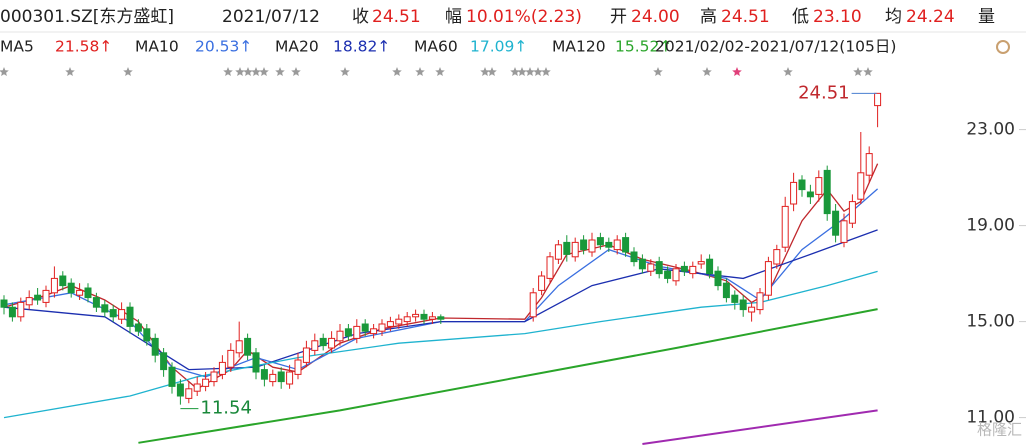  What do you see at coordinates (436, 47) in the screenshot?
I see `ma-name: MA60` at bounding box center [436, 47].